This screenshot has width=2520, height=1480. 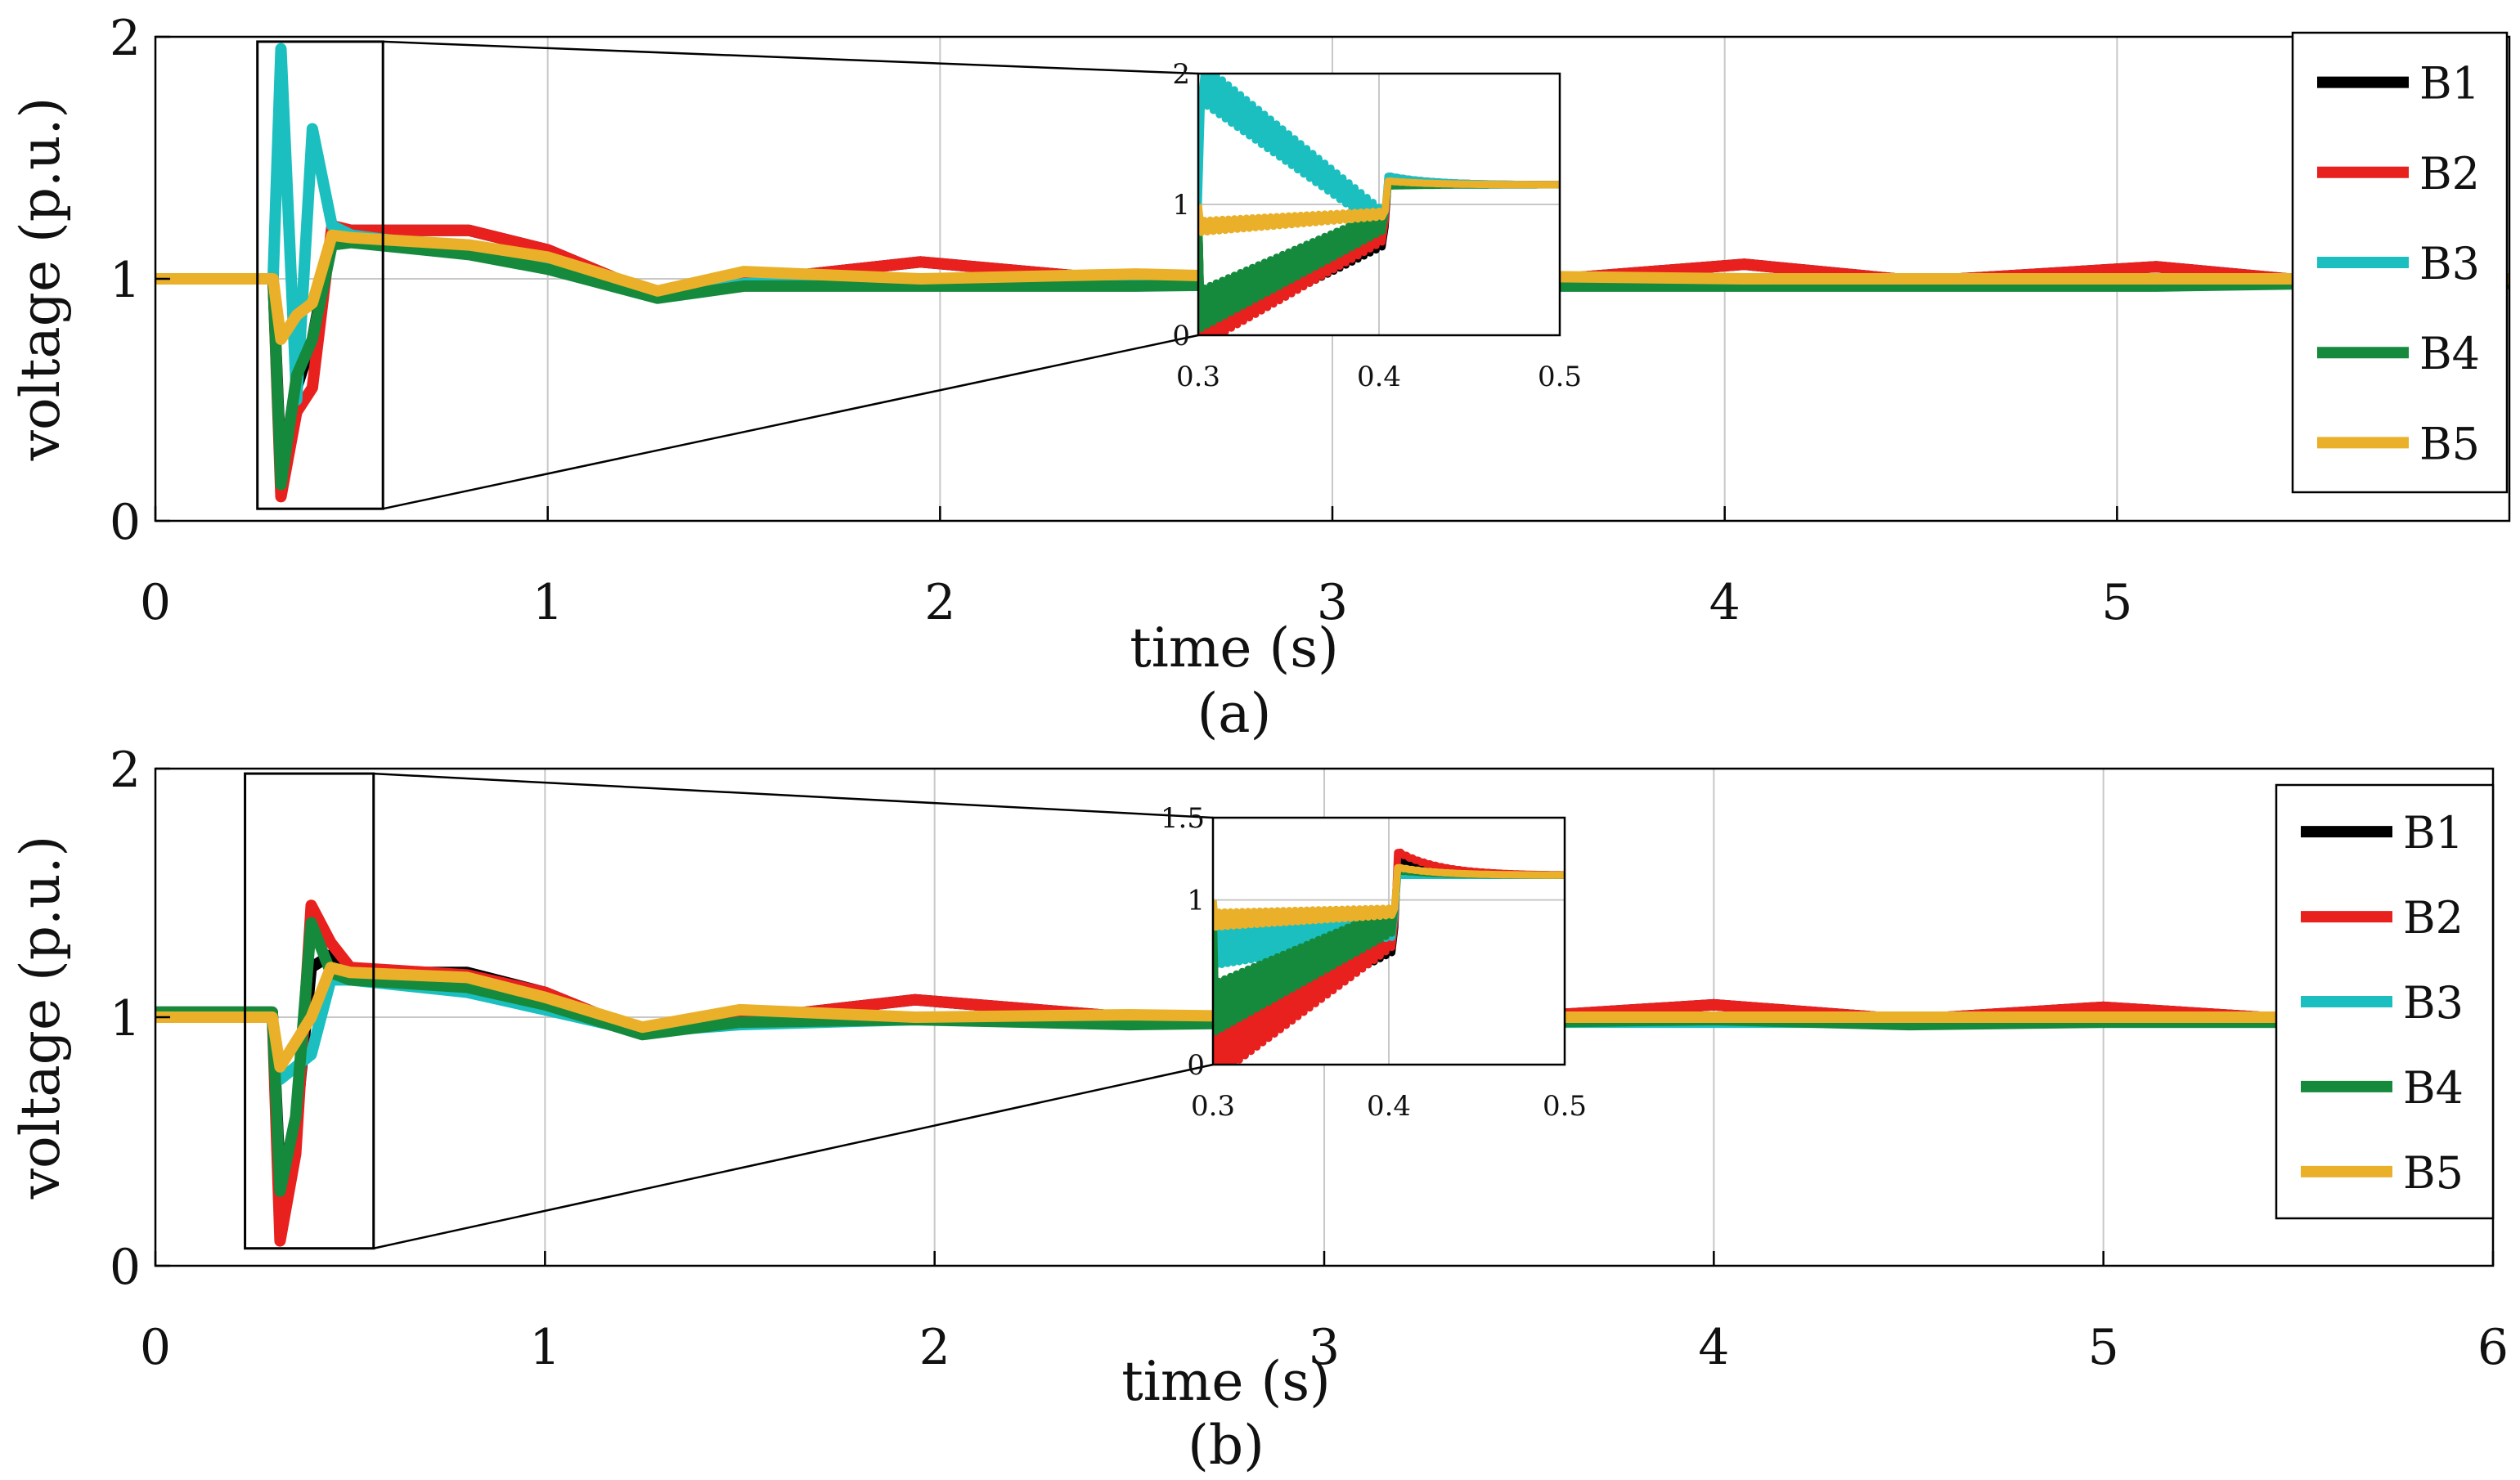 I want to click on panel-caption: (a), so click(x=1234, y=713).